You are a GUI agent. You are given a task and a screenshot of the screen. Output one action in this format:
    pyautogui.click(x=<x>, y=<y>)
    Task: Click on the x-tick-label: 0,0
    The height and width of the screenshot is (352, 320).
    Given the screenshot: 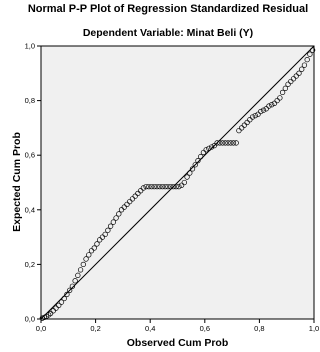 What is the action you would take?
    pyautogui.click(x=41, y=328)
    